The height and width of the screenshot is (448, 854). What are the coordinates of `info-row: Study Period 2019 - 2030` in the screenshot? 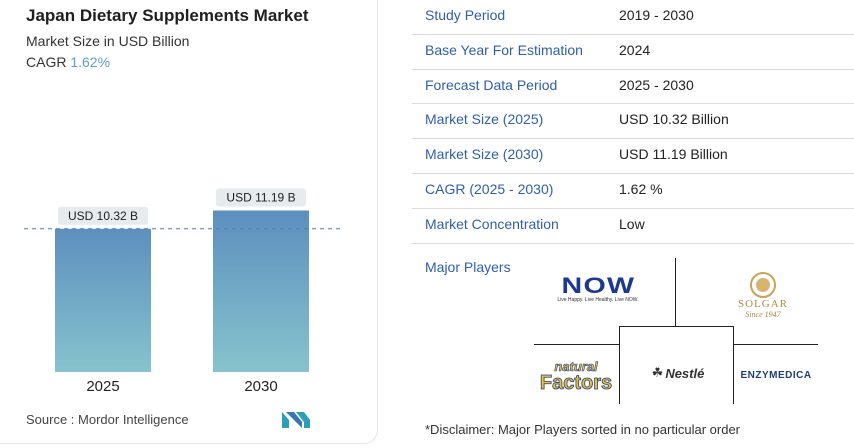 It's located at (633, 17).